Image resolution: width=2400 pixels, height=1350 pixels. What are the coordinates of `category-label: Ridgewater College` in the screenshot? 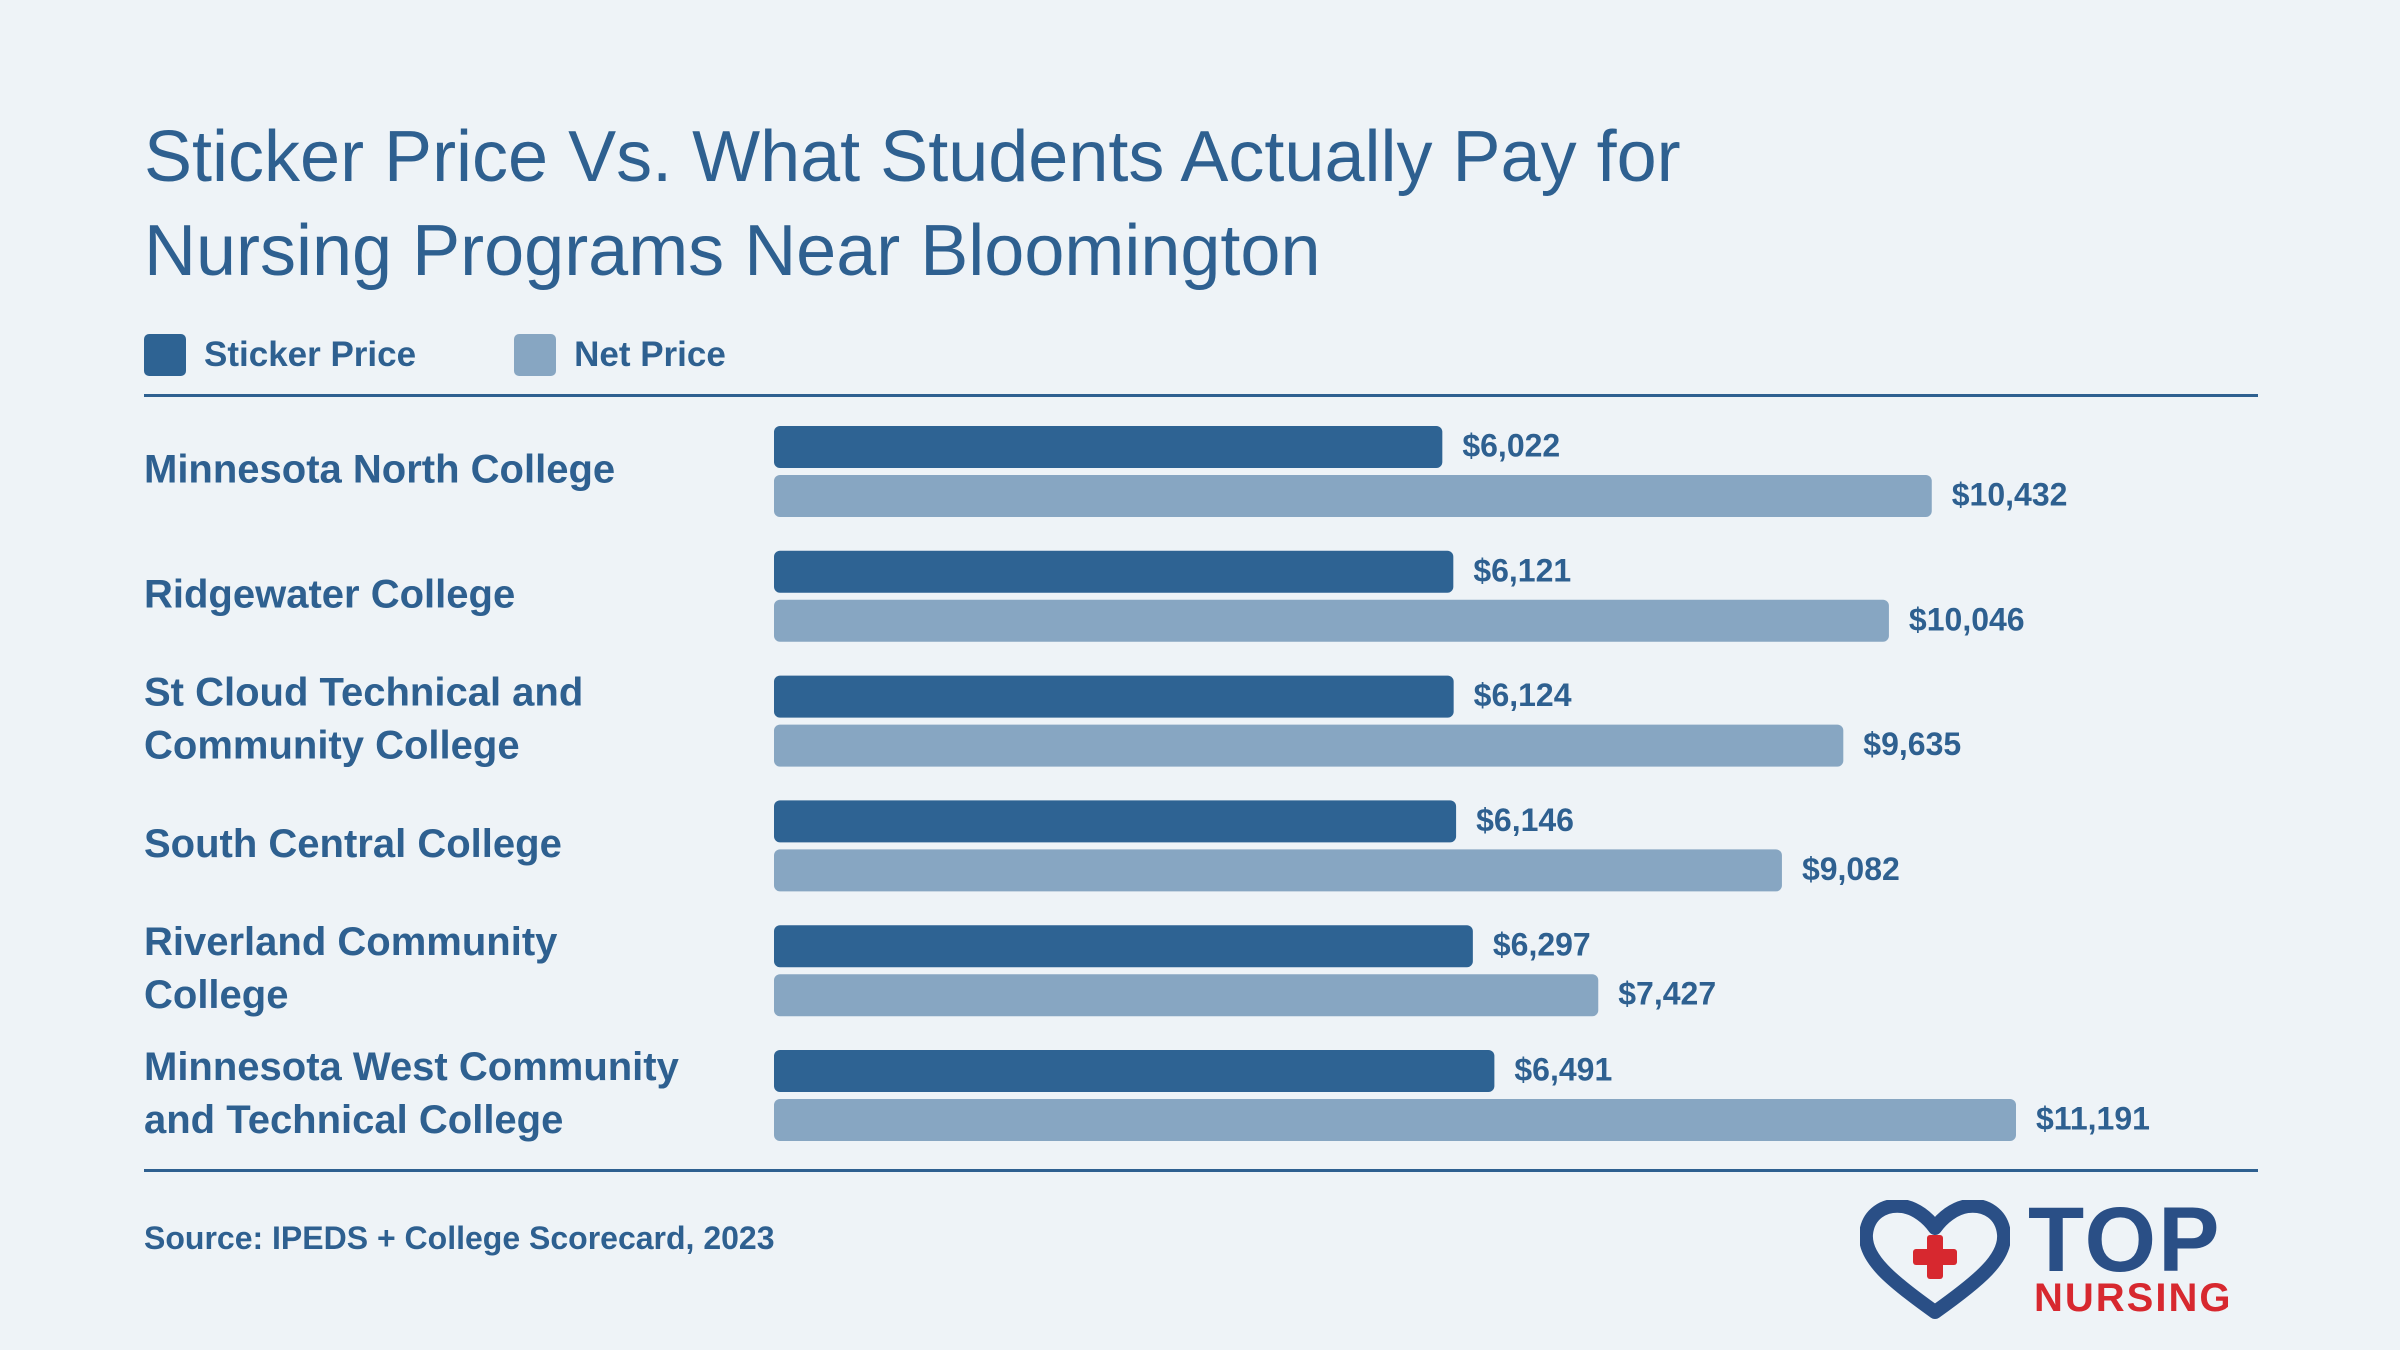 It's located at (329, 594).